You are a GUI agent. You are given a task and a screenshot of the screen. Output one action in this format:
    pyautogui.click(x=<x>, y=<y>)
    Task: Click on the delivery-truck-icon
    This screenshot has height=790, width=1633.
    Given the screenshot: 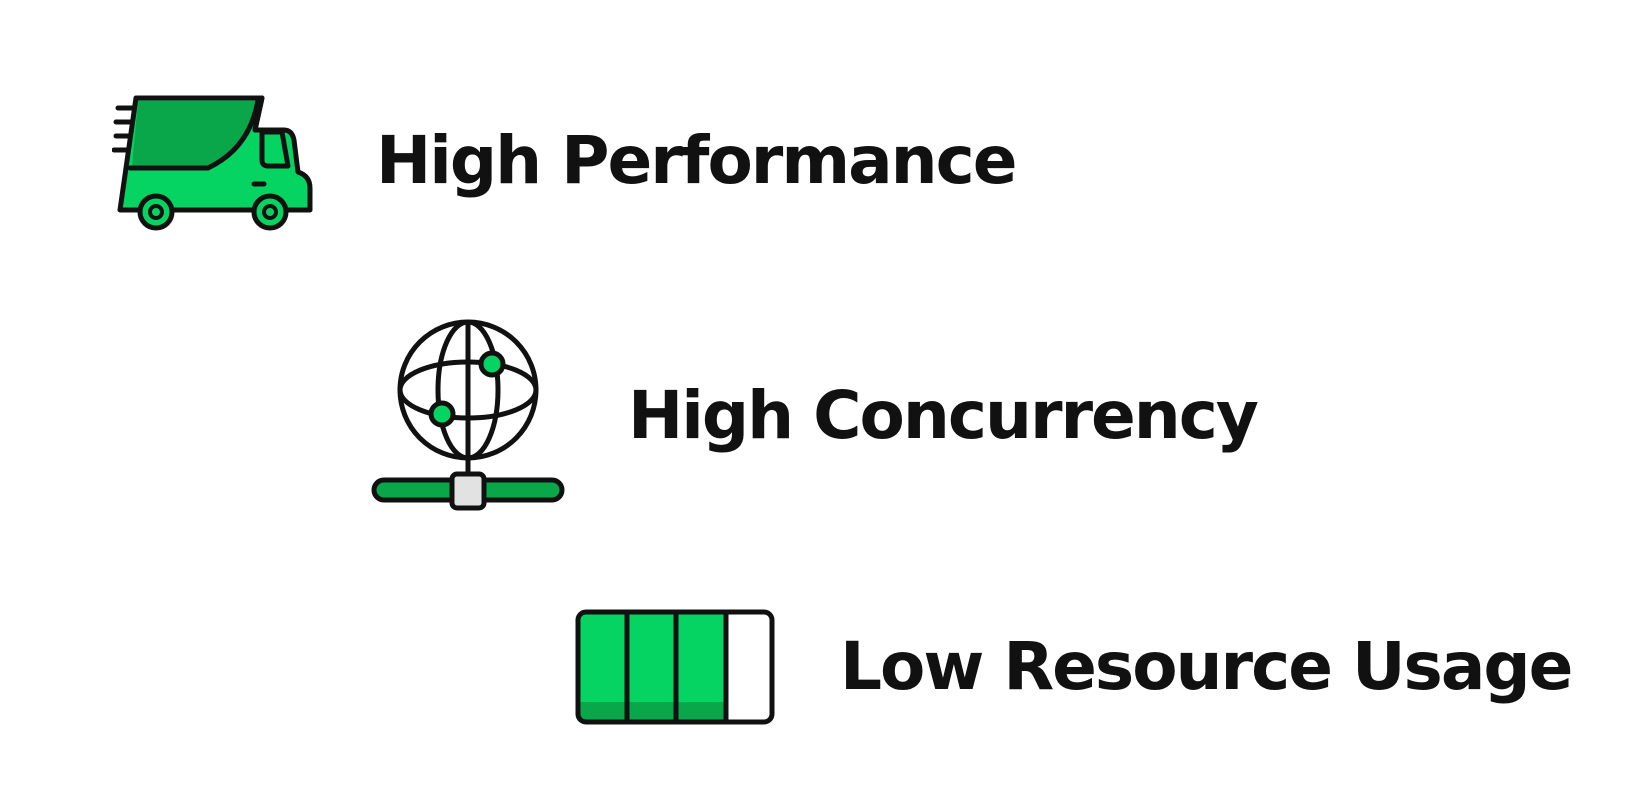 What is the action you would take?
    pyautogui.click(x=212, y=163)
    